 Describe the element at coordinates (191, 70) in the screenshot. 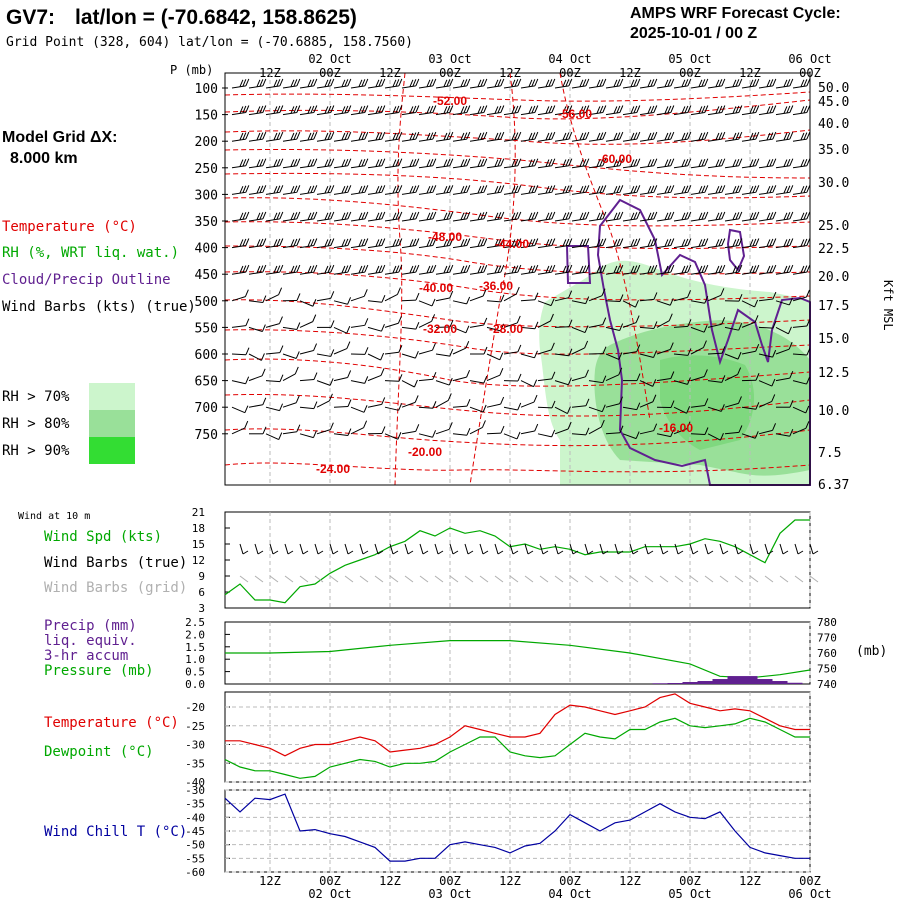

I see `pressure-axis-title: P (mb)` at that location.